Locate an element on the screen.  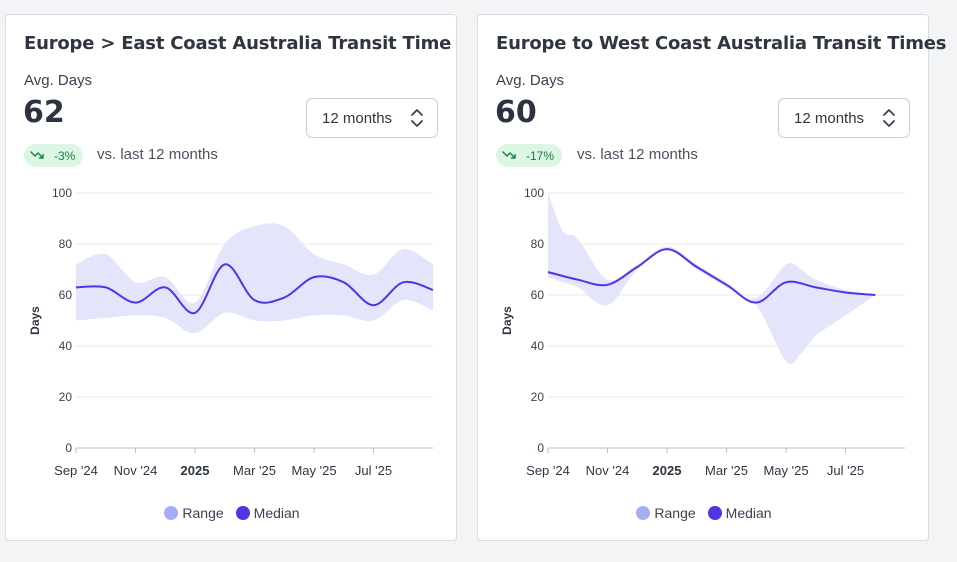
change-value: -3% is located at coordinates (65, 155).